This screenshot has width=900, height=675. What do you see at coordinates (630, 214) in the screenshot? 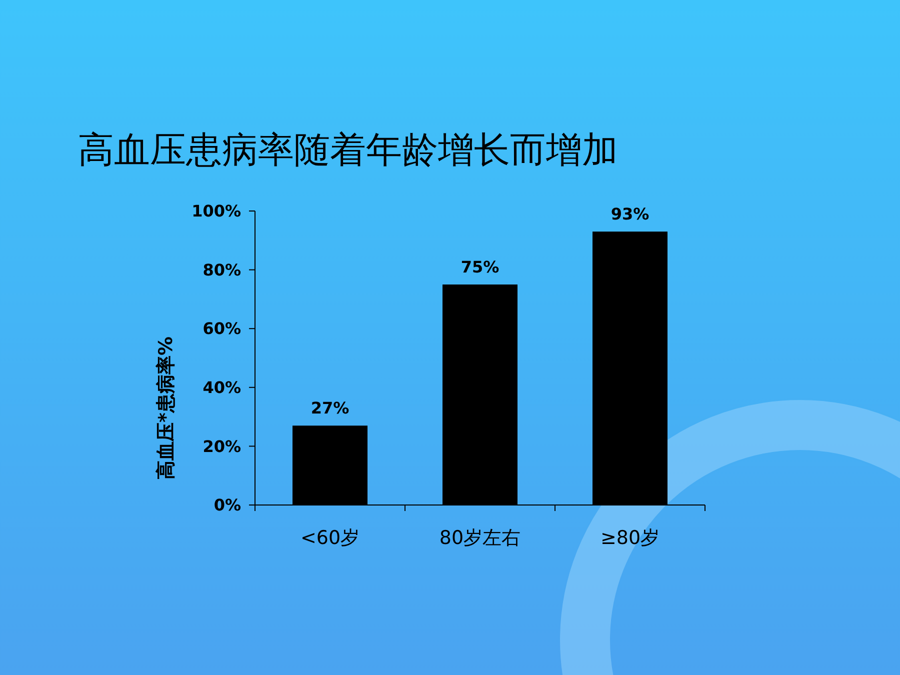
I see `data-label: 93%` at bounding box center [630, 214].